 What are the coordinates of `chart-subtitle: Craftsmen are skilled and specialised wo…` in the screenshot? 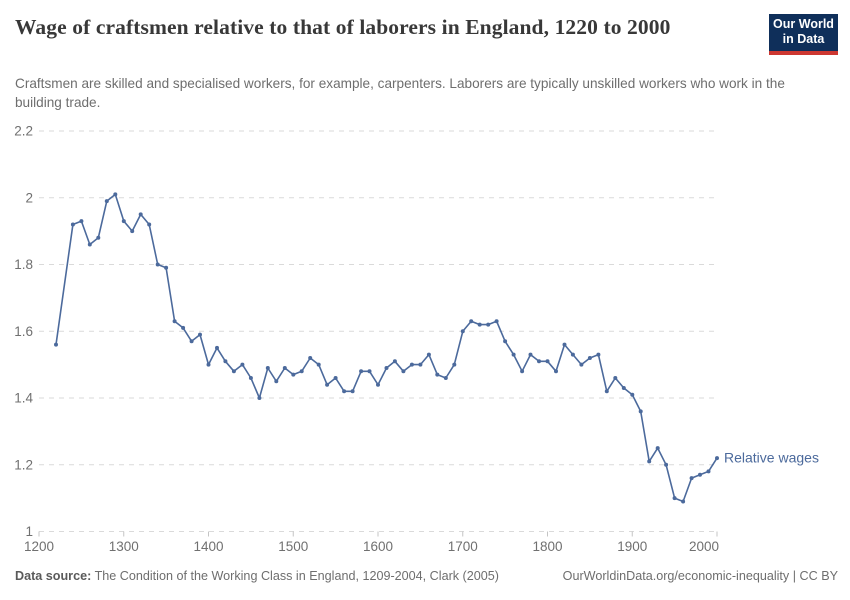 It's located at (400, 93).